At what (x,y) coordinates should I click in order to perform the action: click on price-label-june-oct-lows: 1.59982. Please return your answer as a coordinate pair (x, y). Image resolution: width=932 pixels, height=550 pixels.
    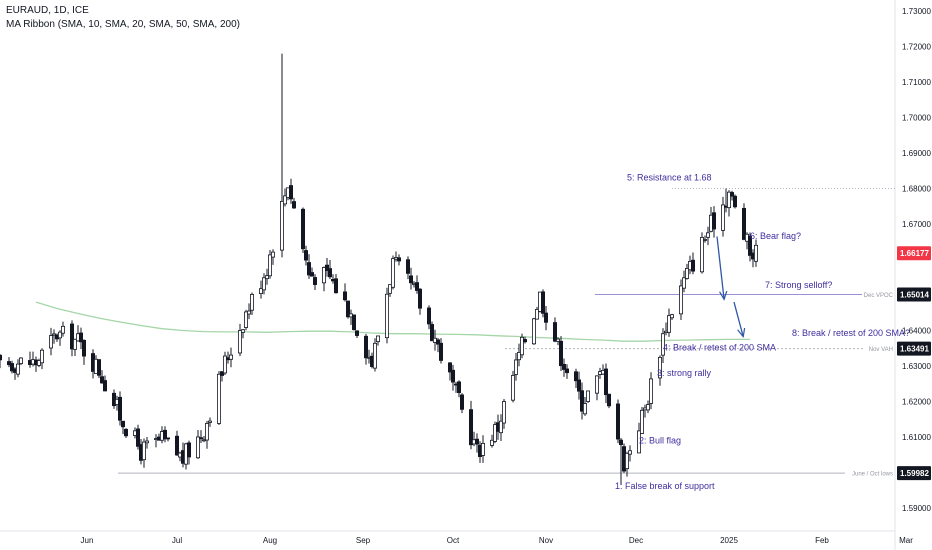
    Looking at the image, I should click on (914, 473).